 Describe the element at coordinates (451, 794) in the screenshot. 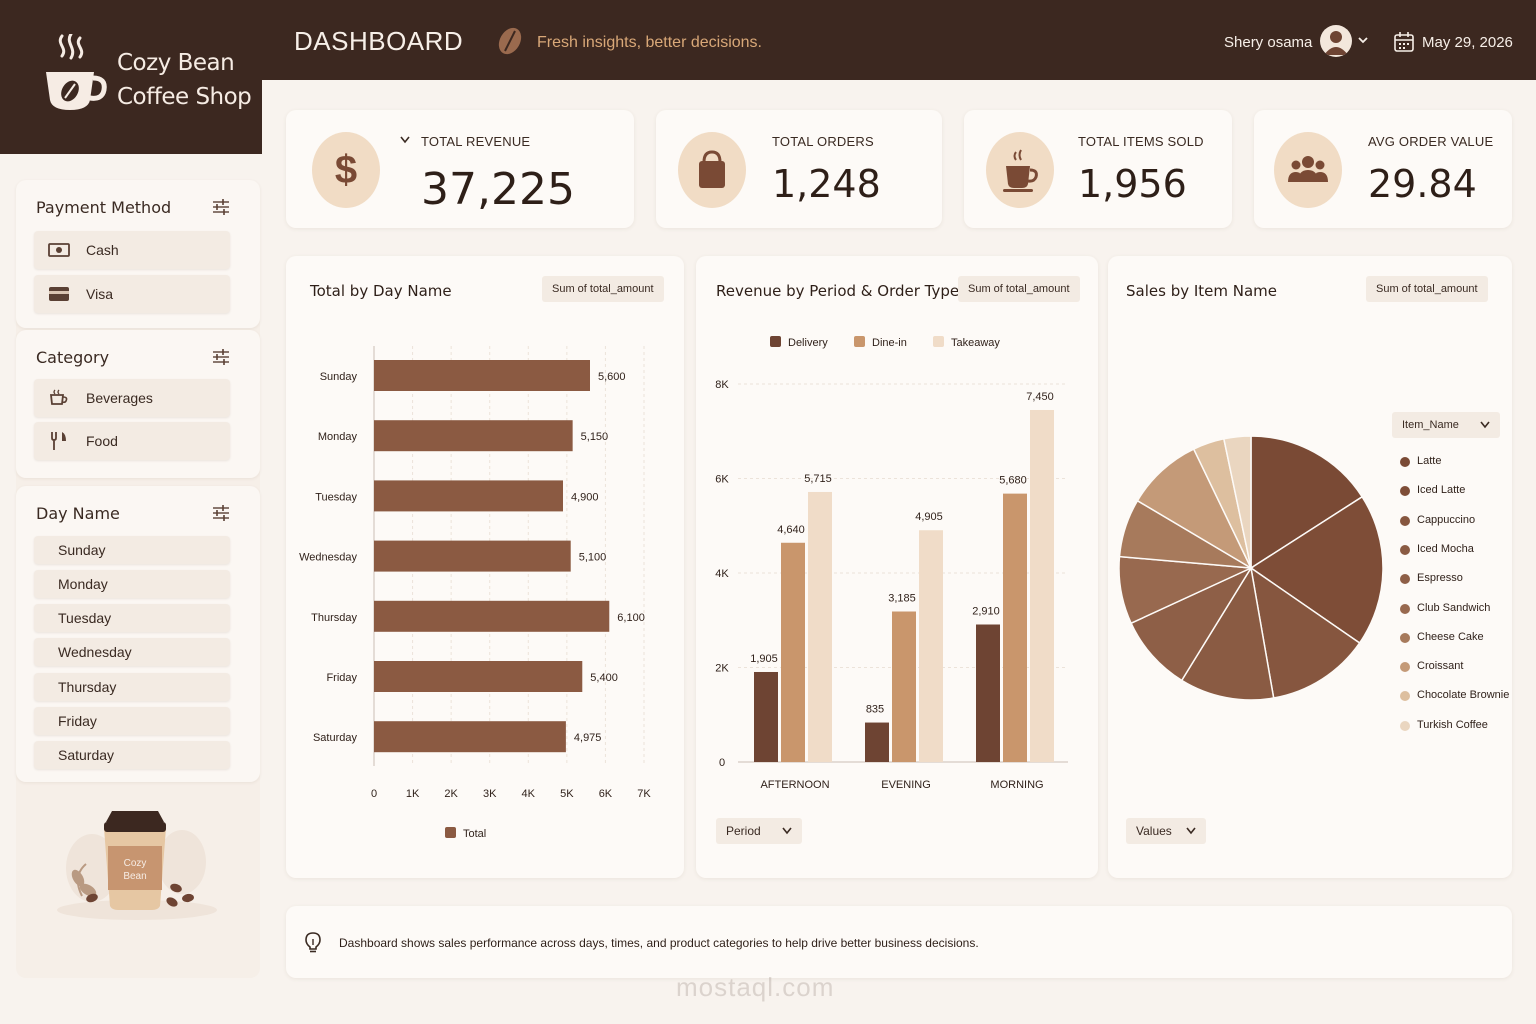

I see `x-tick-label: 2K` at that location.